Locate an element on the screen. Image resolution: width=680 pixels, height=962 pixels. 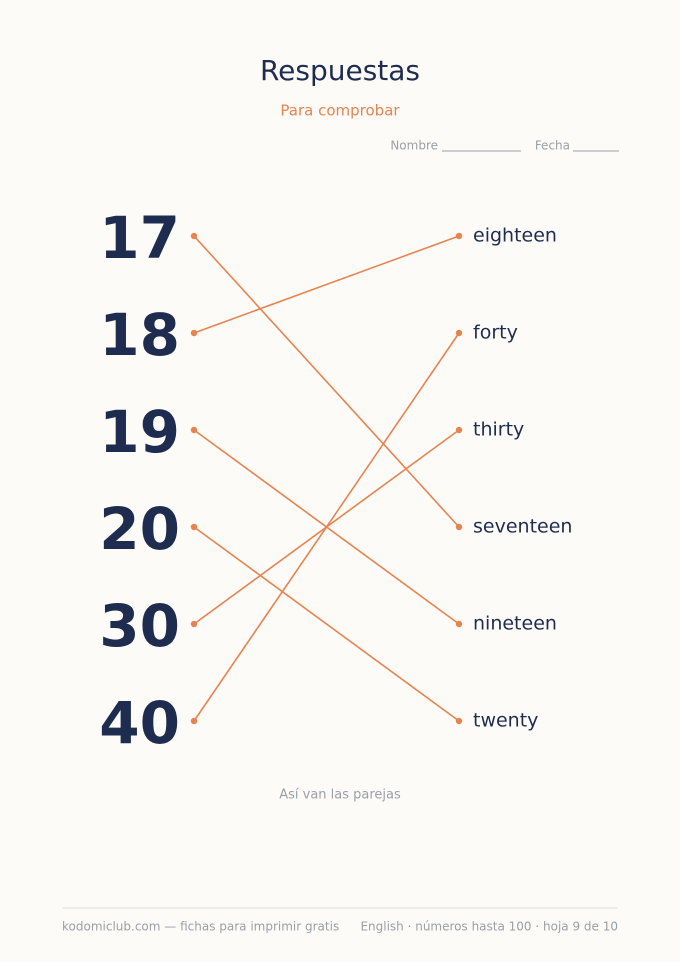
name-label: Nombre is located at coordinates (414, 146).